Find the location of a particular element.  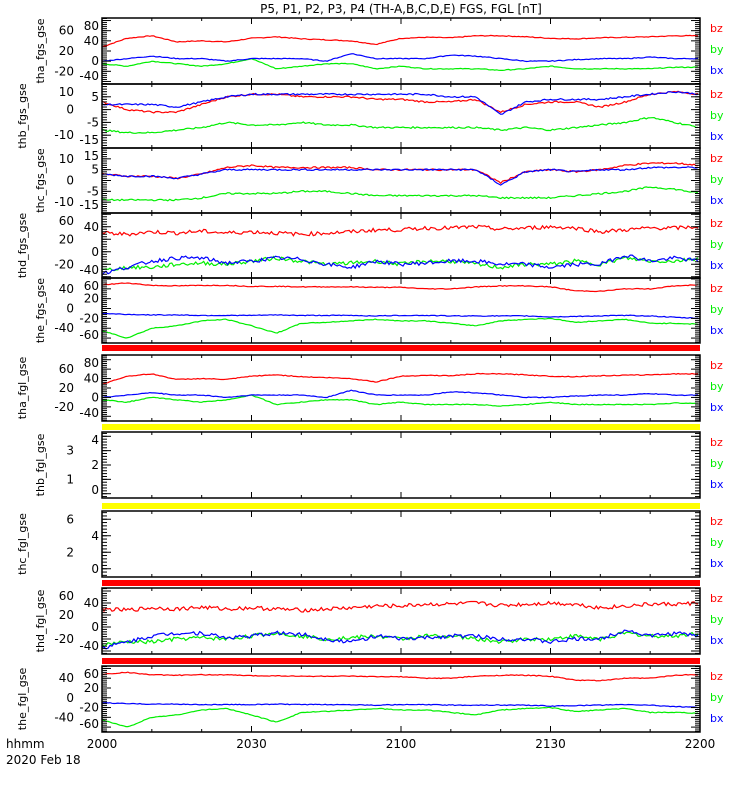

panel-tha_fgs_gse: -40 -20 0 20 40 60 80 tha_fgs_gse bz by bx is located at coordinates (379, 51).